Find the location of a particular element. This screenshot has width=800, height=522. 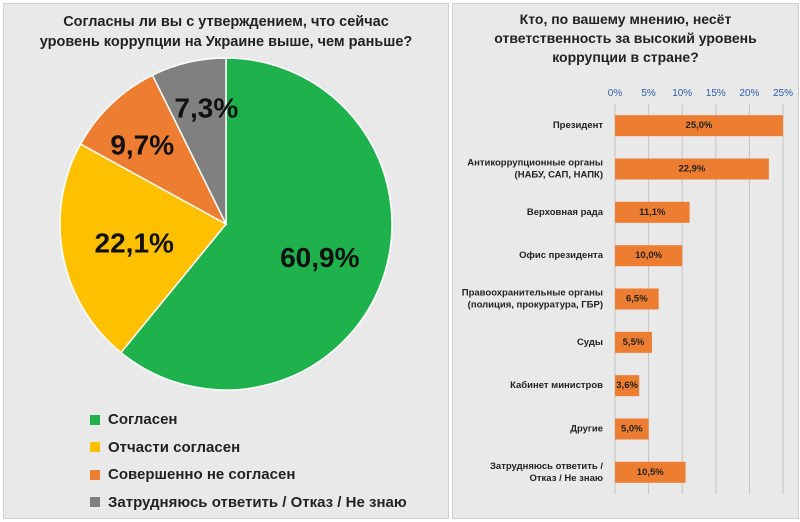

bar-value-label: 5,5% is located at coordinates (634, 342).